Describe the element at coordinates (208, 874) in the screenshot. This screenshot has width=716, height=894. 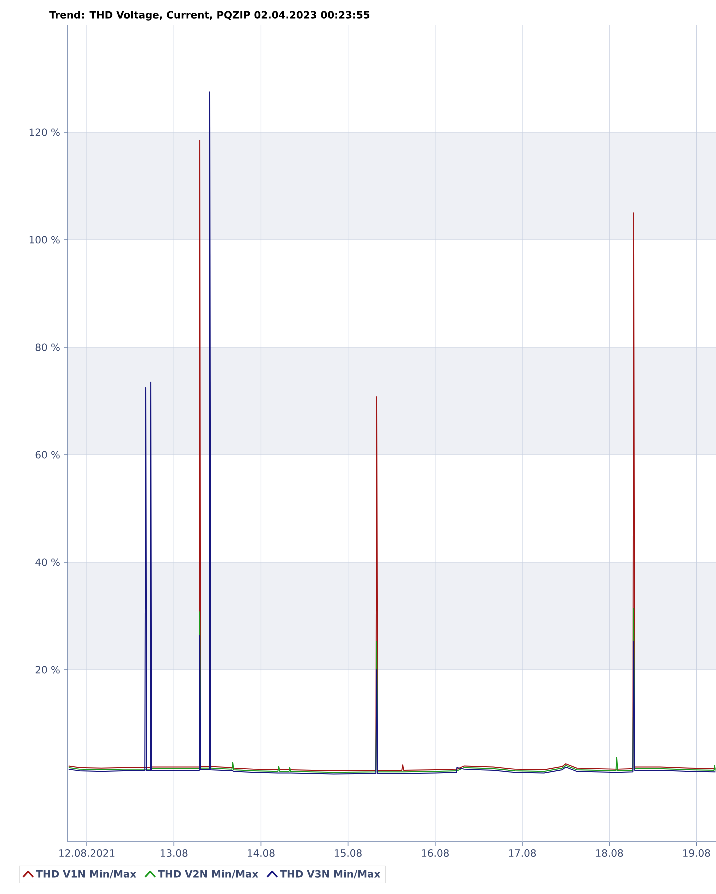
I see `legend-label: THD V2N Min/Max` at that location.